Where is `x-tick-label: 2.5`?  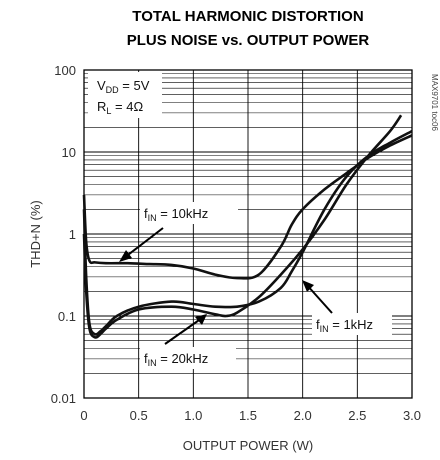 x-tick-label: 2.5 is located at coordinates (357, 415).